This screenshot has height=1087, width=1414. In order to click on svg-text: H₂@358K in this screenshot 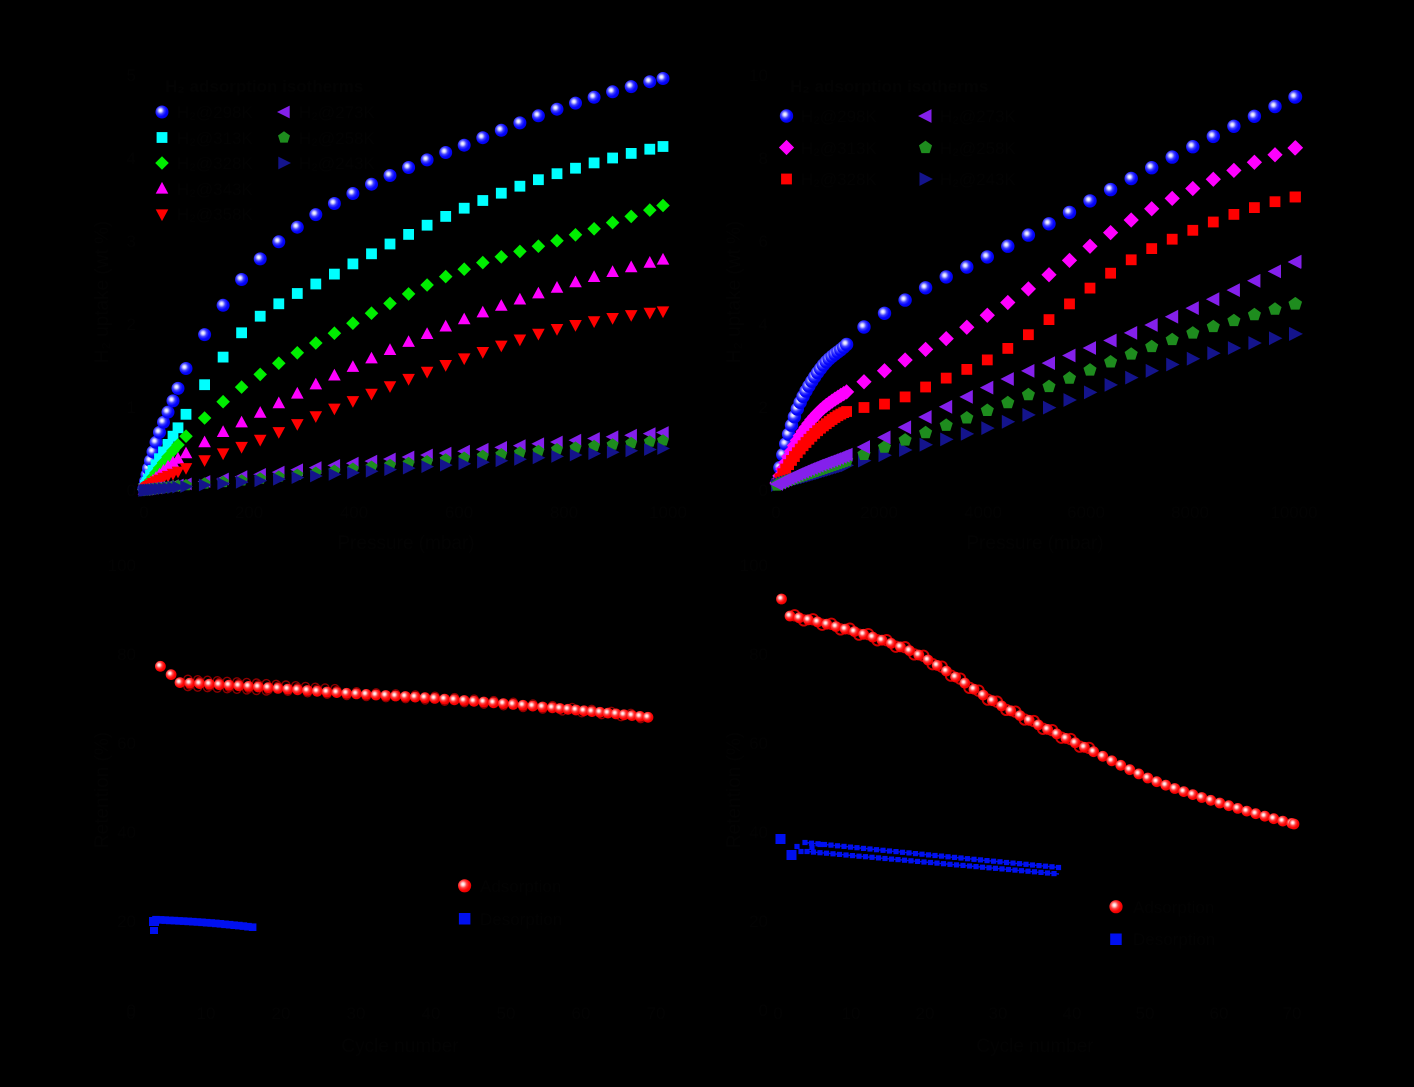, I will do `click(215, 214)`.